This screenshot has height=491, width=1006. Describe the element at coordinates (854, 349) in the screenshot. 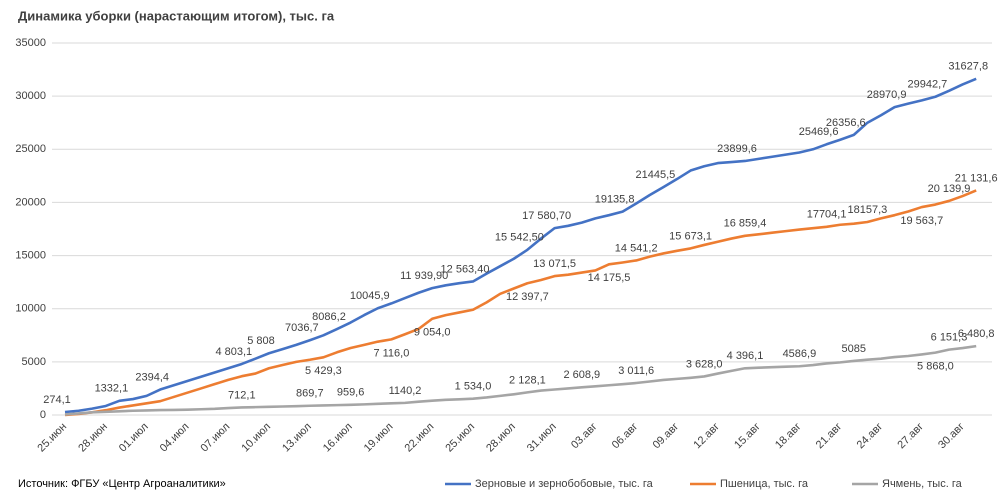

I see `data-label: 5085` at that location.